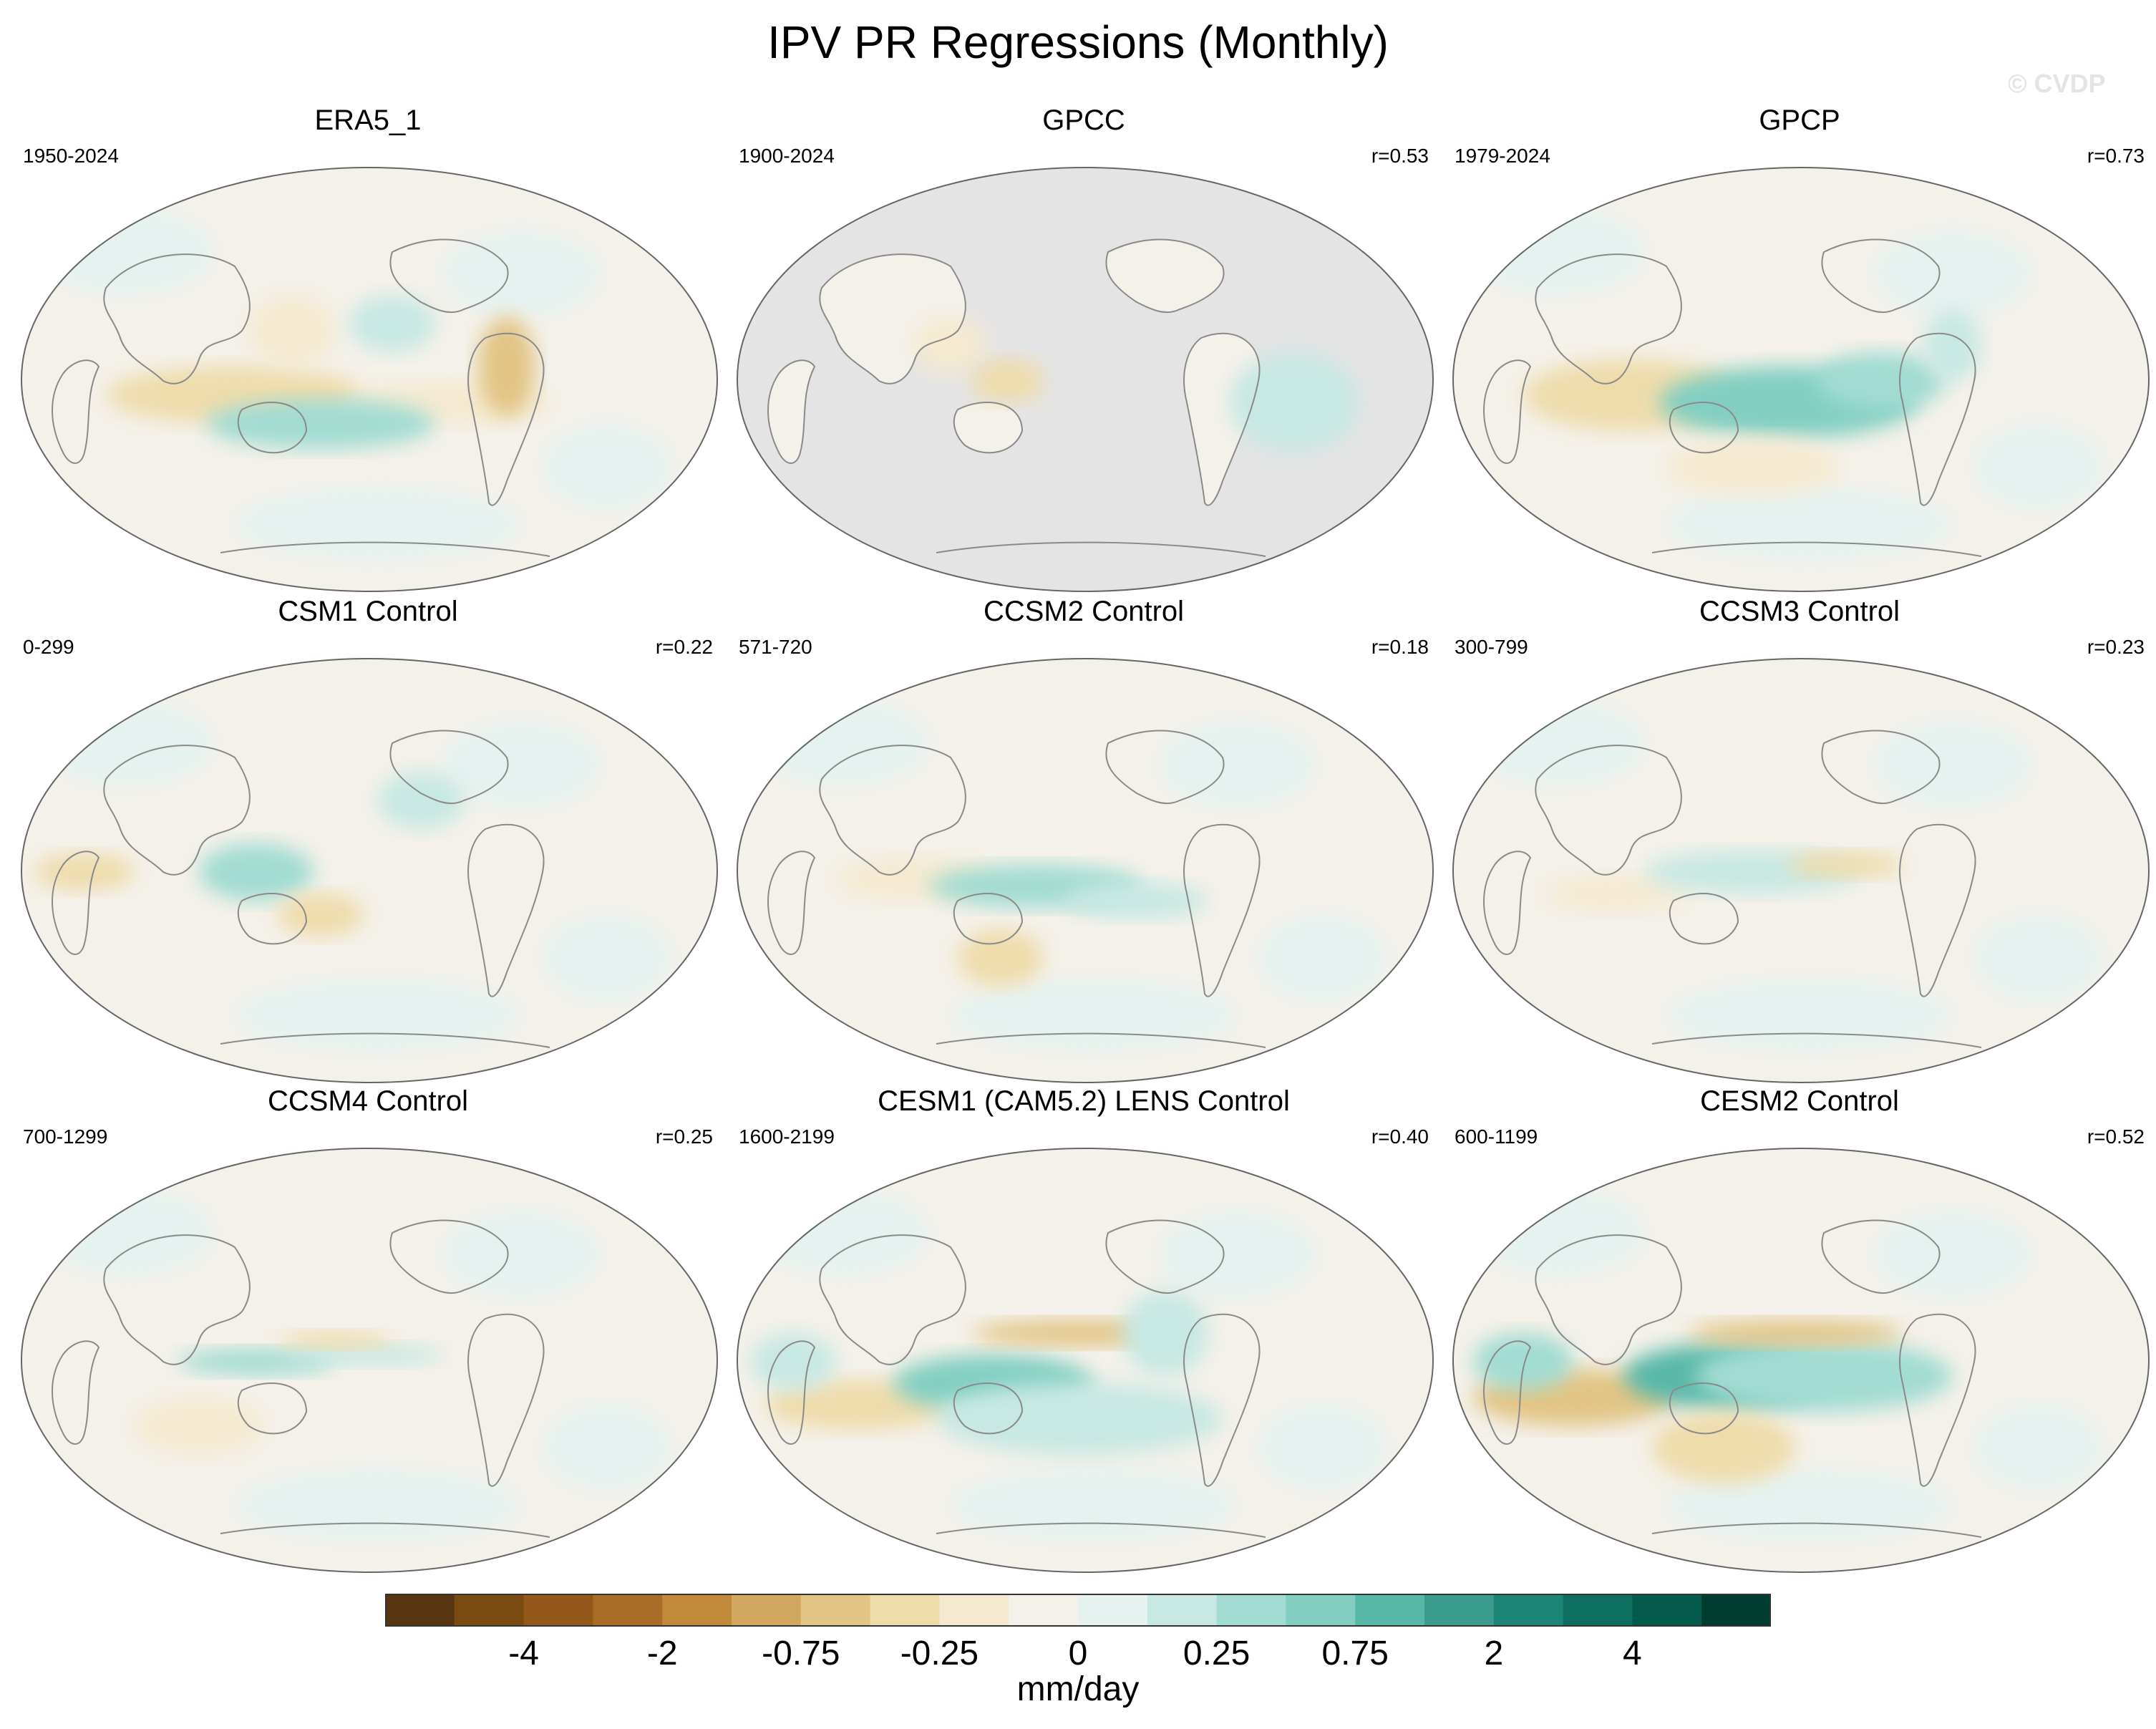 The image size is (2156, 1729). Describe the element at coordinates (801, 1653) in the screenshot. I see `colorbar-tick-label: -0.75` at that location.